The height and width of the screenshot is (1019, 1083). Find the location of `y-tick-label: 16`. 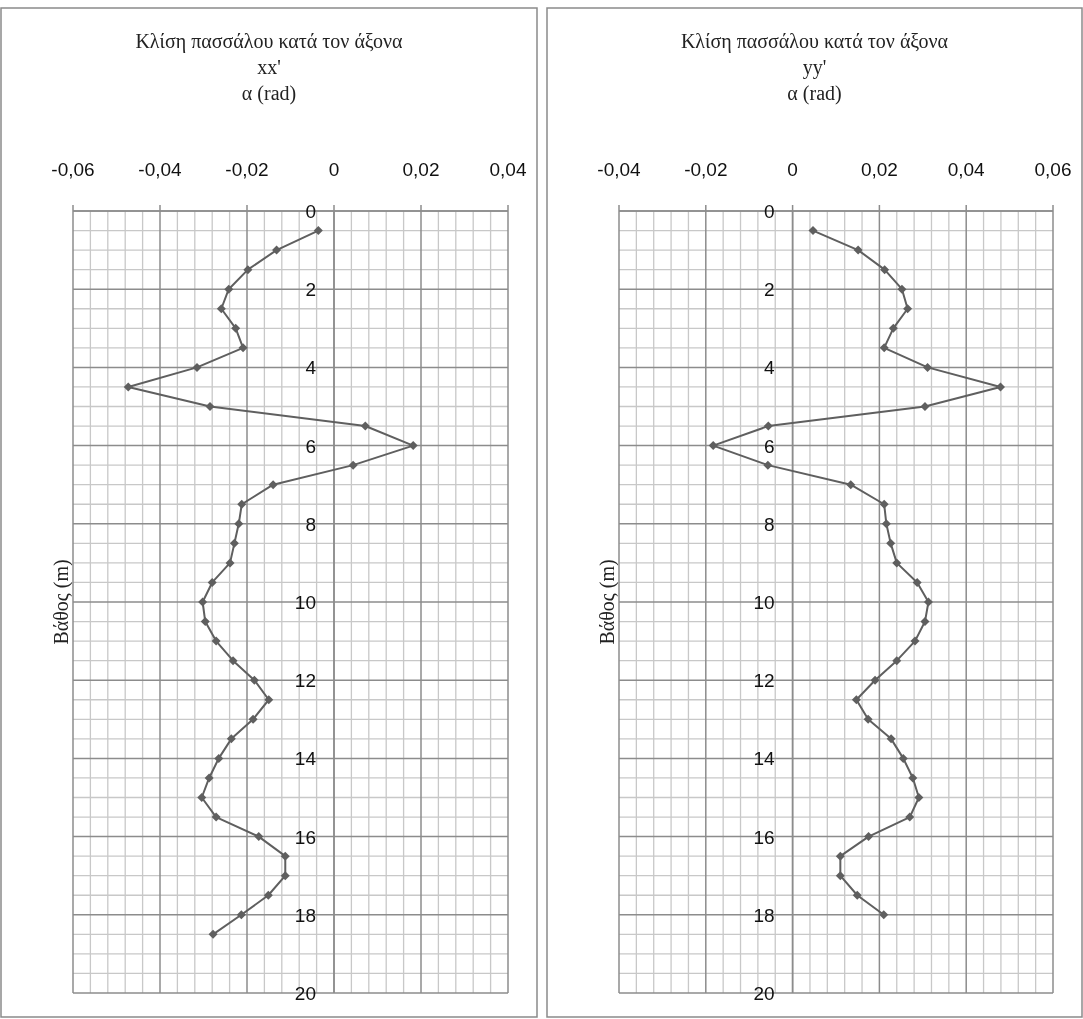

y-tick-label: 16 is located at coordinates (305, 837).